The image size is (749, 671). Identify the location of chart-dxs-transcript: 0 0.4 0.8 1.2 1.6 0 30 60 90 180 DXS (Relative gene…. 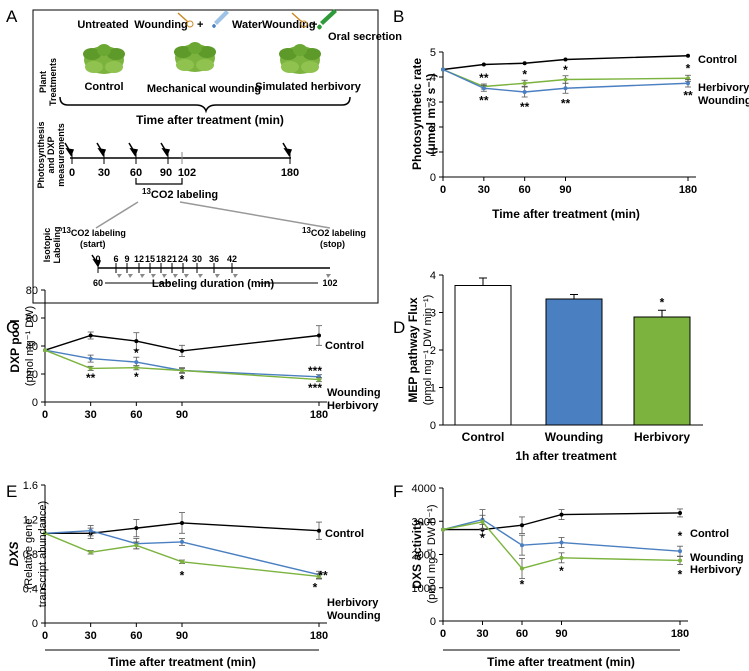
(194, 574).